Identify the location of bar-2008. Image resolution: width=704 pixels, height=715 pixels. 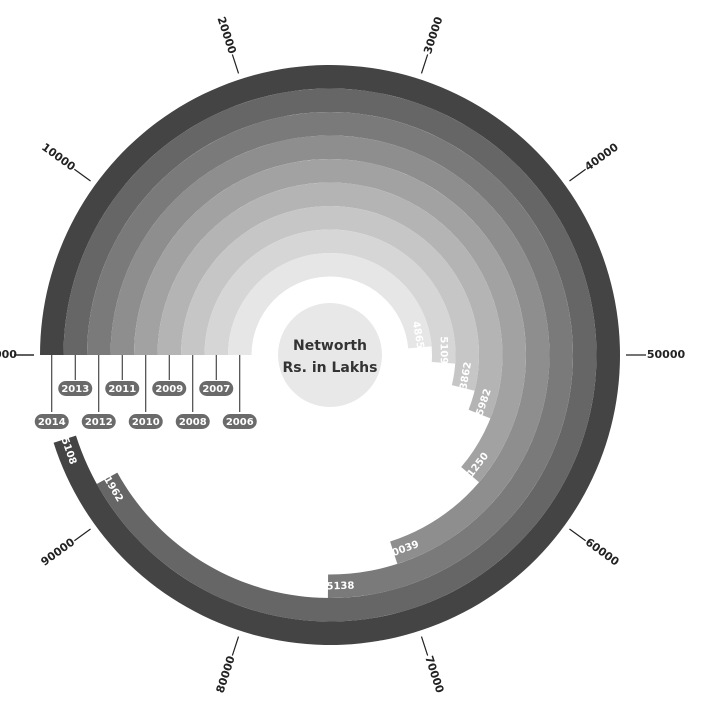
(330, 298).